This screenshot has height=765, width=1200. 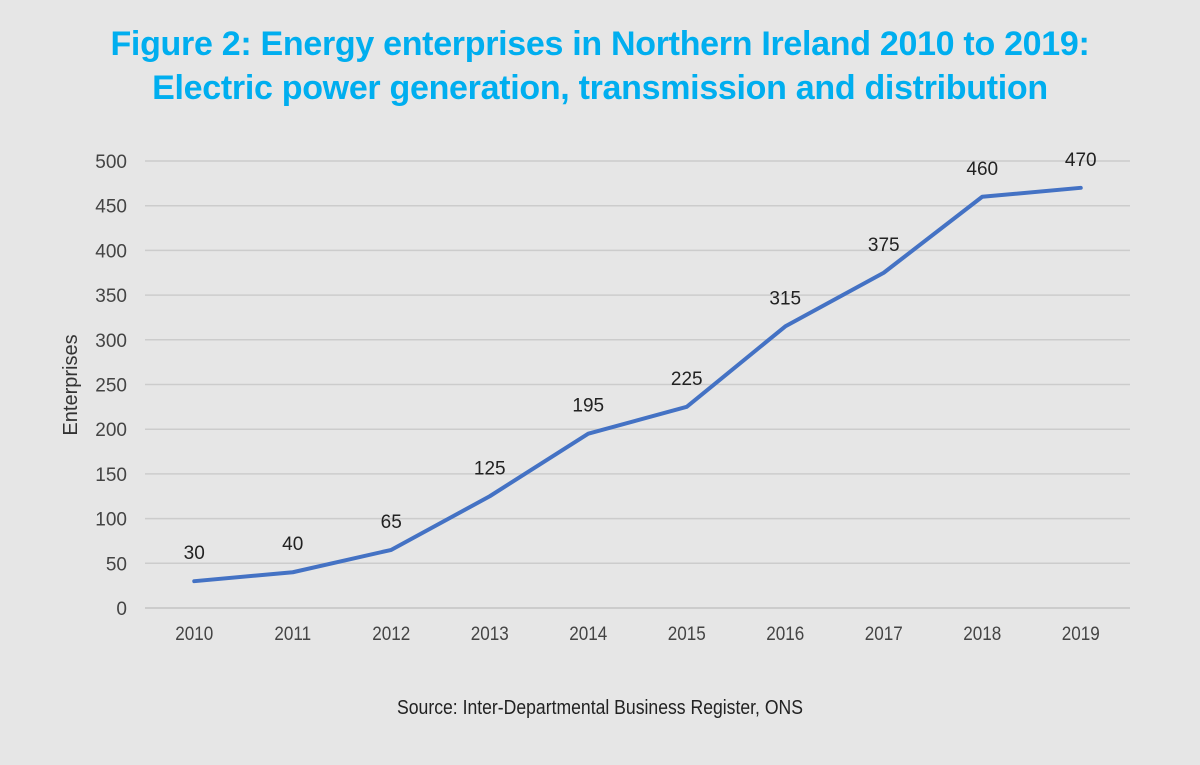 I want to click on y-tick-labels: 0 50 100 150 200 250 300 350 400 450 500, so click(x=111, y=386).